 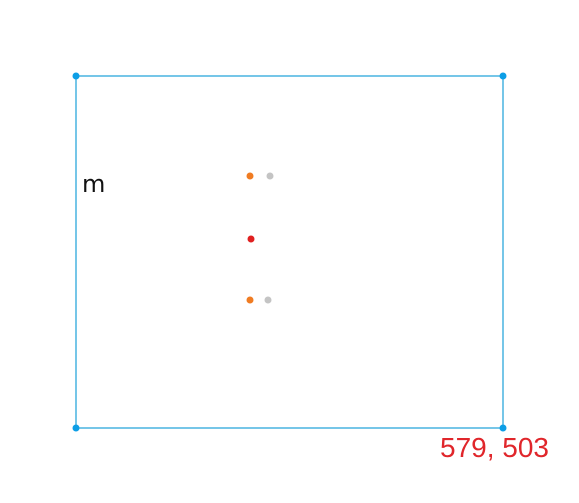 I want to click on corner-handle-top-right, so click(x=503, y=76).